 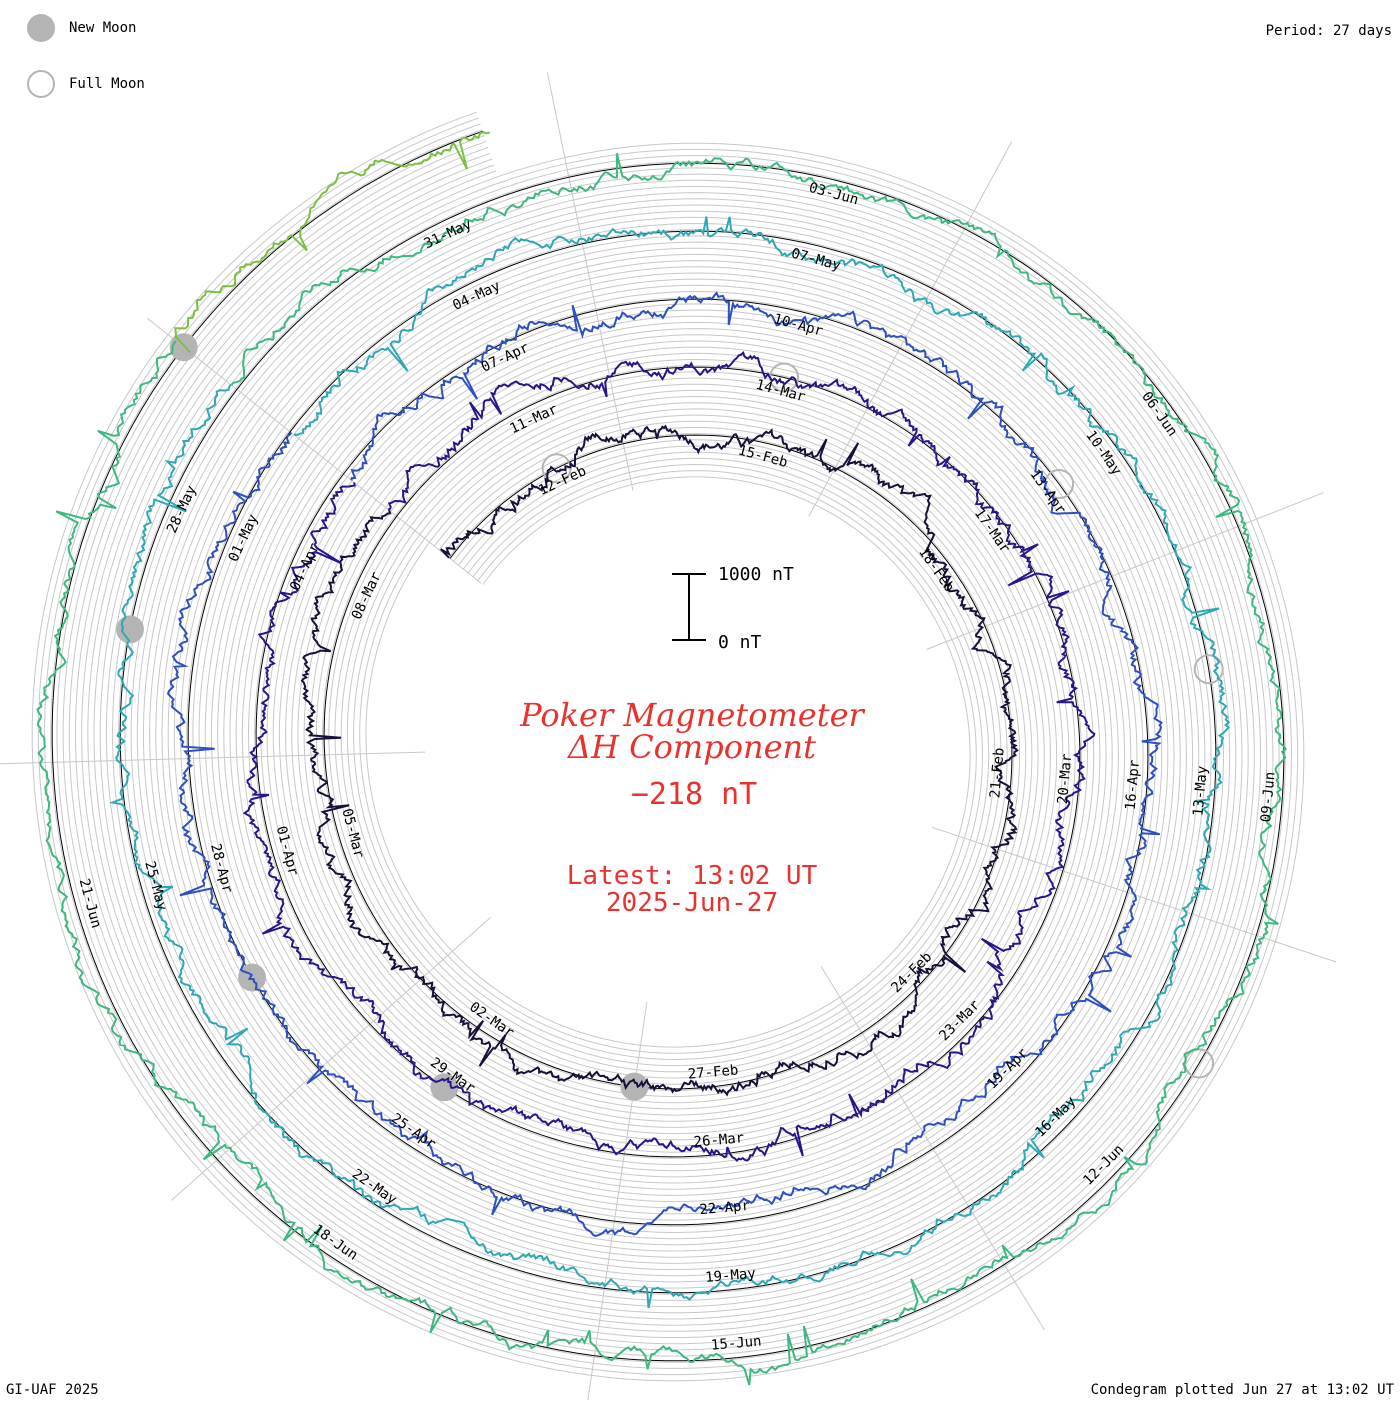 I want to click on date-tick-label: 27-Feb, so click(x=713, y=1072).